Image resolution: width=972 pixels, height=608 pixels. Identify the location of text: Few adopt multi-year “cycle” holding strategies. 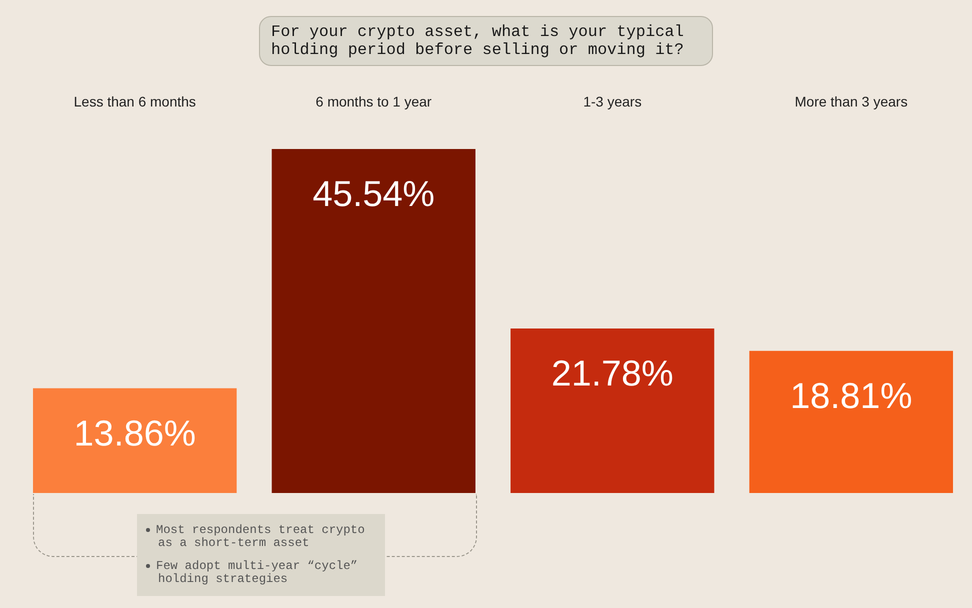
(257, 572).